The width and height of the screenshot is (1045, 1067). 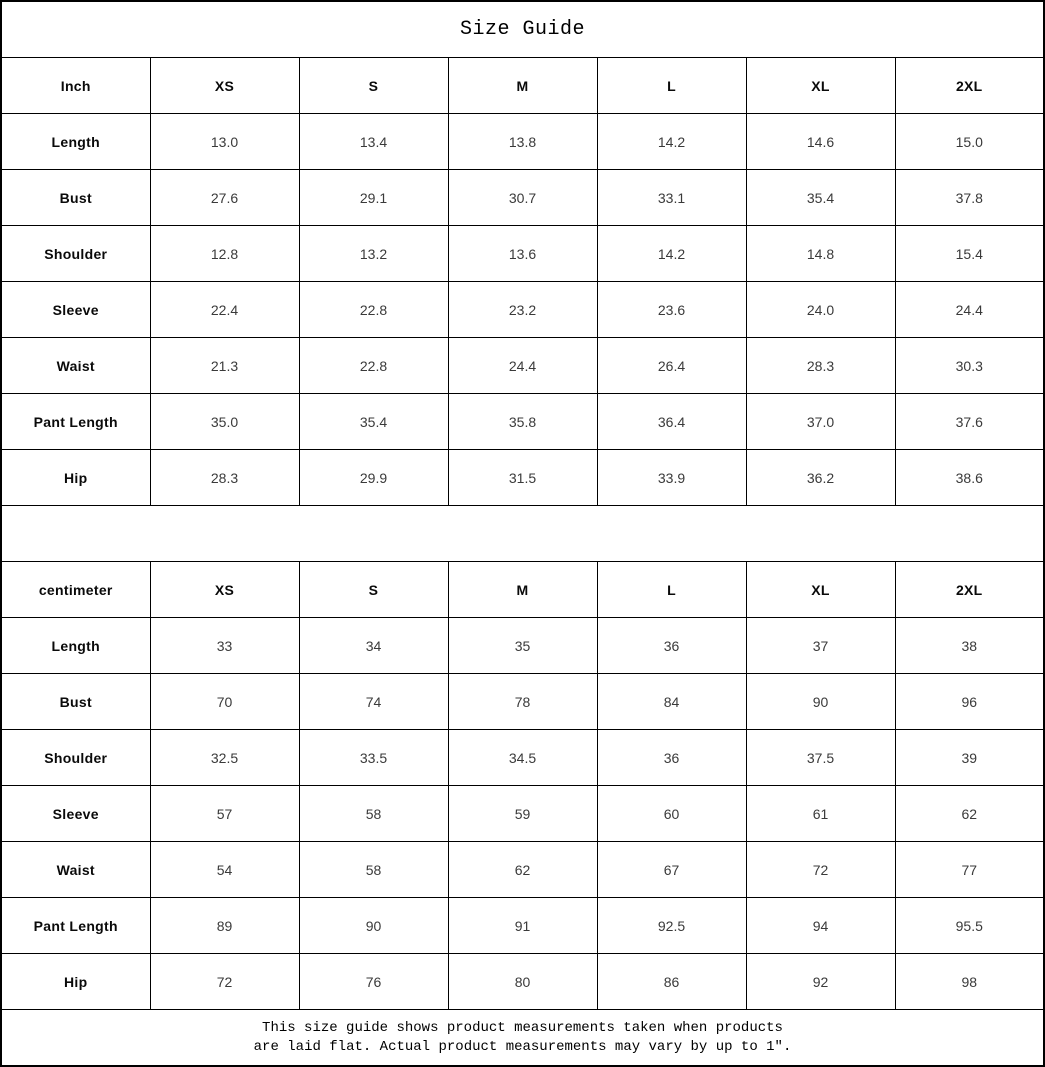 I want to click on measurement-value-cell: 90, so click(x=820, y=701).